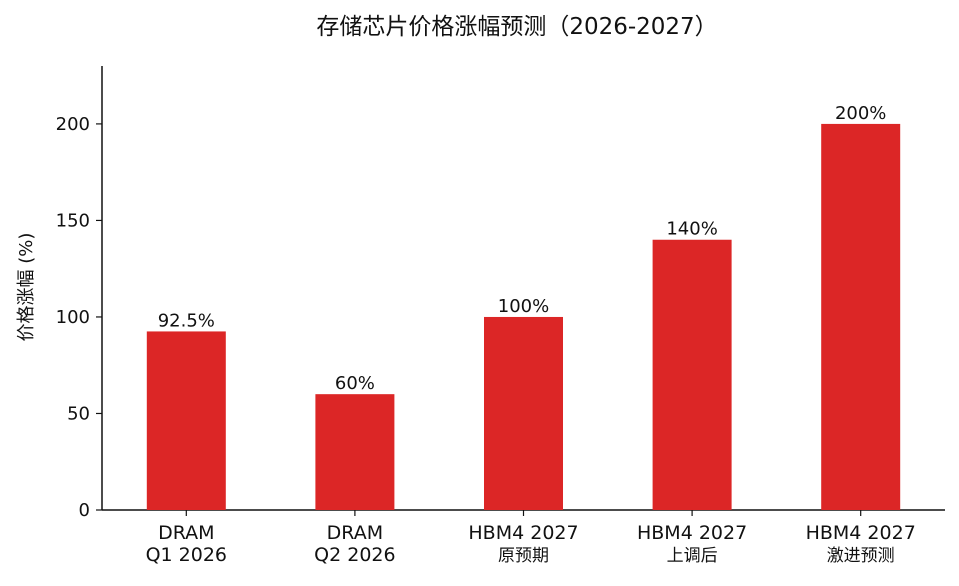  I want to click on x-tick-label: 上调后, so click(692, 556).